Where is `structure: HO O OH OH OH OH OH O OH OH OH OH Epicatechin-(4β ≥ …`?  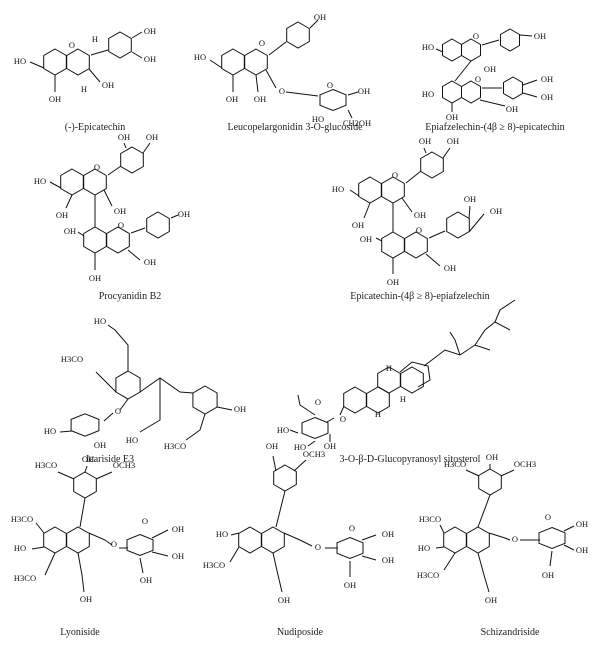 structure: HO O OH OH OH OH OH O OH OH OH OH Epicatechin-(4β ≥ … is located at coordinates (417, 219).